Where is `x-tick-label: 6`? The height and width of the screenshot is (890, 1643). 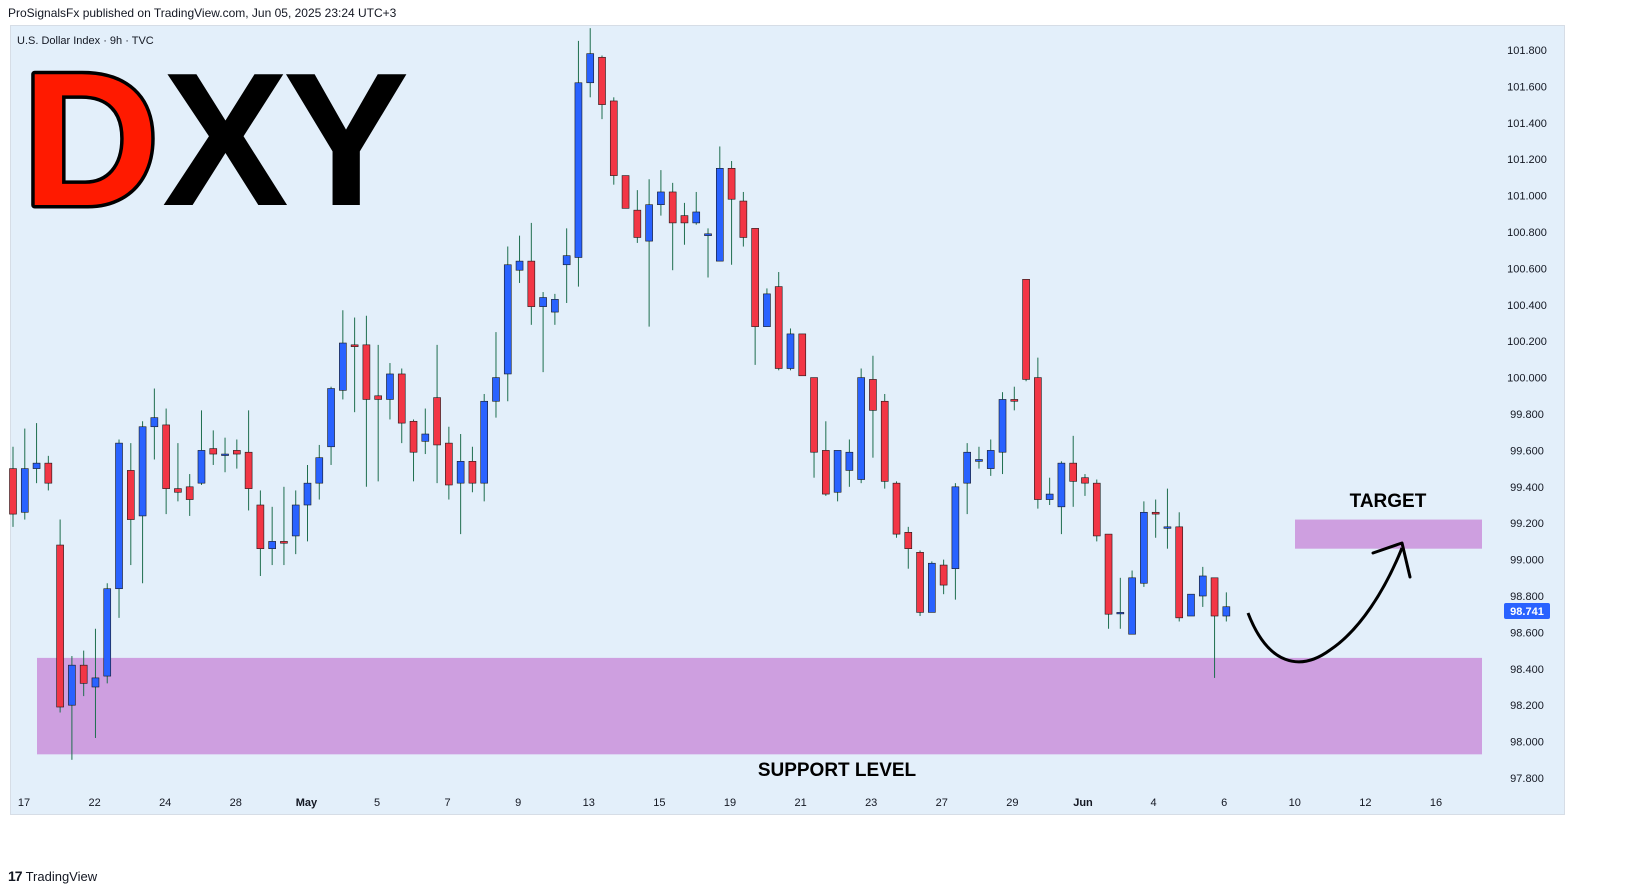
x-tick-label: 6 is located at coordinates (1224, 803).